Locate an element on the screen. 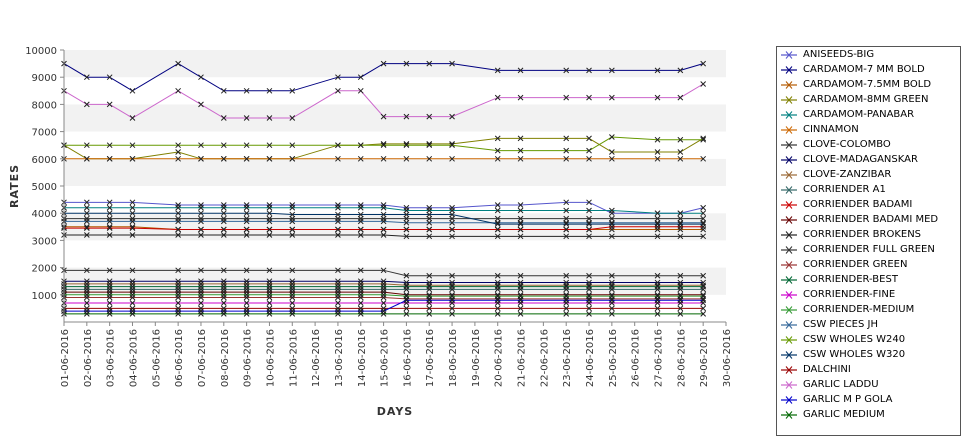 The width and height of the screenshot is (975, 436). series-cardamom-panabar is located at coordinates (384, 210).